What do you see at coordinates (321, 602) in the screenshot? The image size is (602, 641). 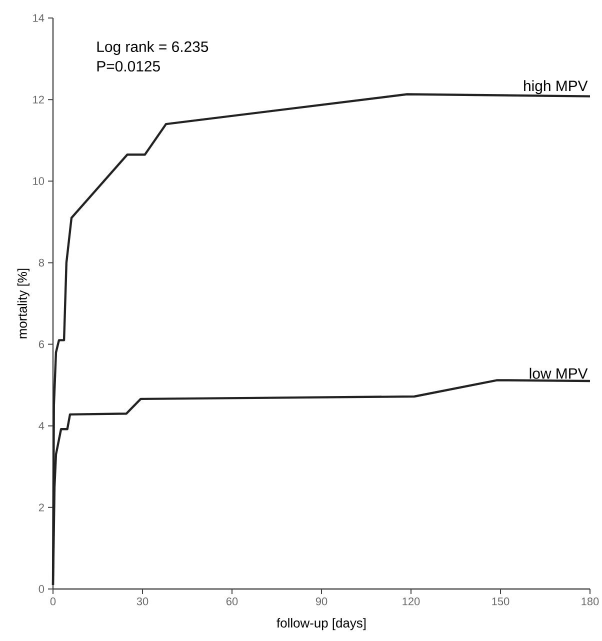 I see `x-tick-label: 90` at bounding box center [321, 602].